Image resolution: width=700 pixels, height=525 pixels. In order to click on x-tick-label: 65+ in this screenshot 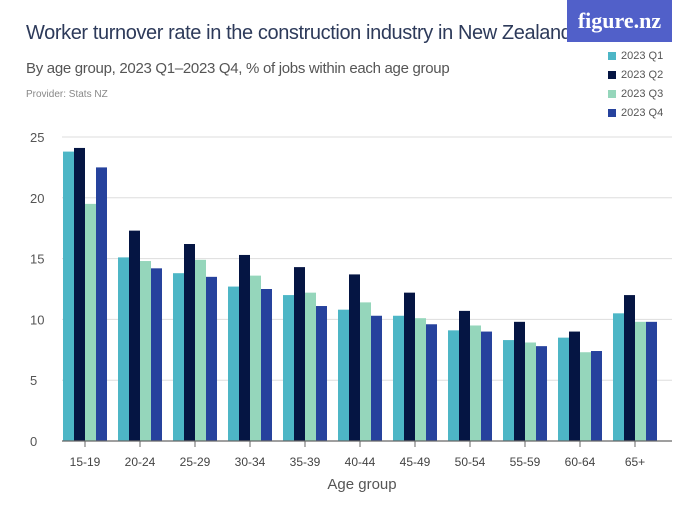, I will do `click(635, 462)`.